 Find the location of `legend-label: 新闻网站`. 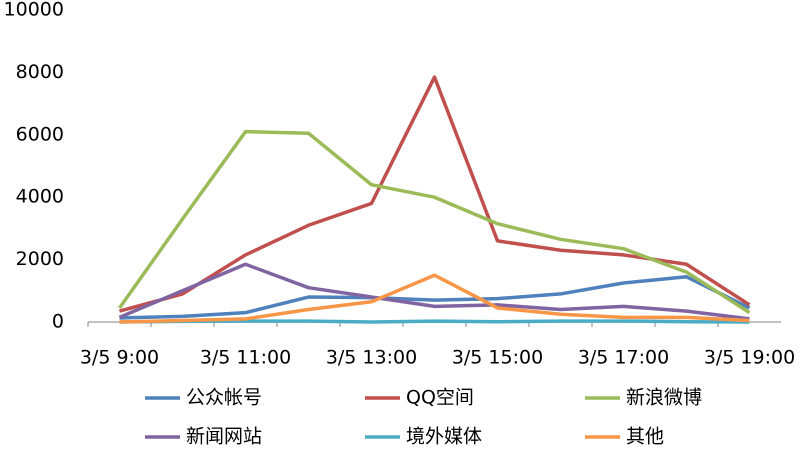

legend-label: 新闻网站 is located at coordinates (224, 437).